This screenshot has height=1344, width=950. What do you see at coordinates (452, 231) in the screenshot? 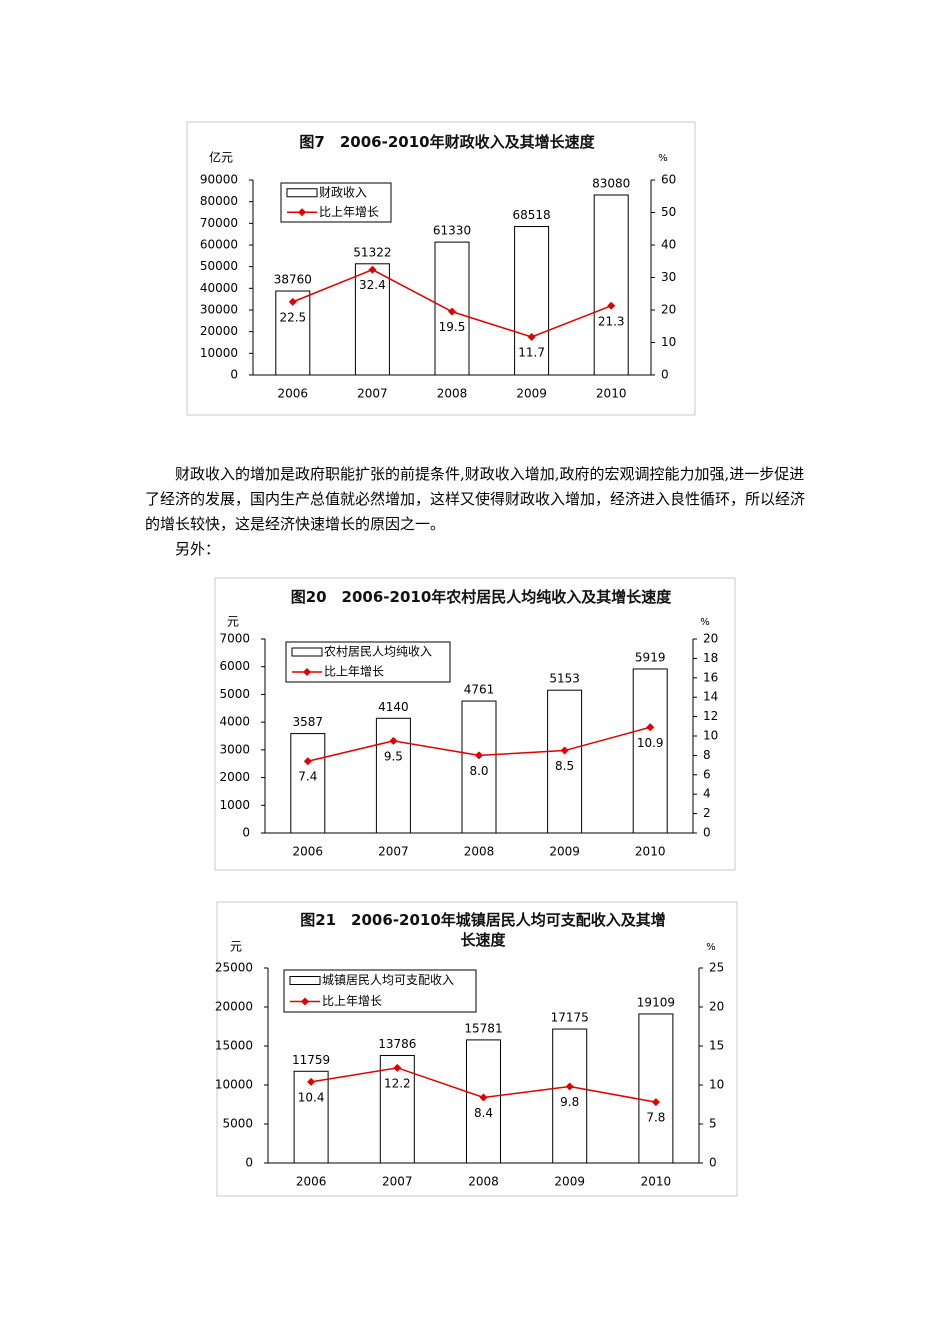
I see `bar-value-label: 61330` at bounding box center [452, 231].